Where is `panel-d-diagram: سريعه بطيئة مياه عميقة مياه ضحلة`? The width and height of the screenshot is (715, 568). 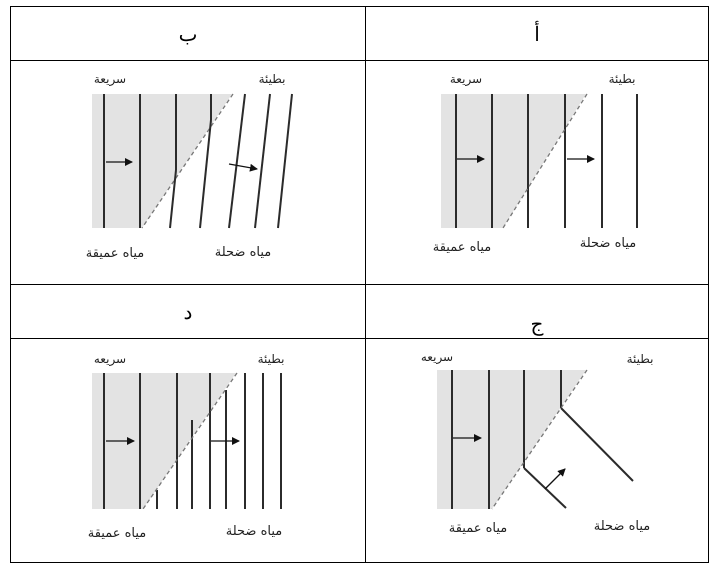 panel-d-diagram: سريعه بطيئة مياه عميقة مياه ضحلة is located at coordinates (186, 446).